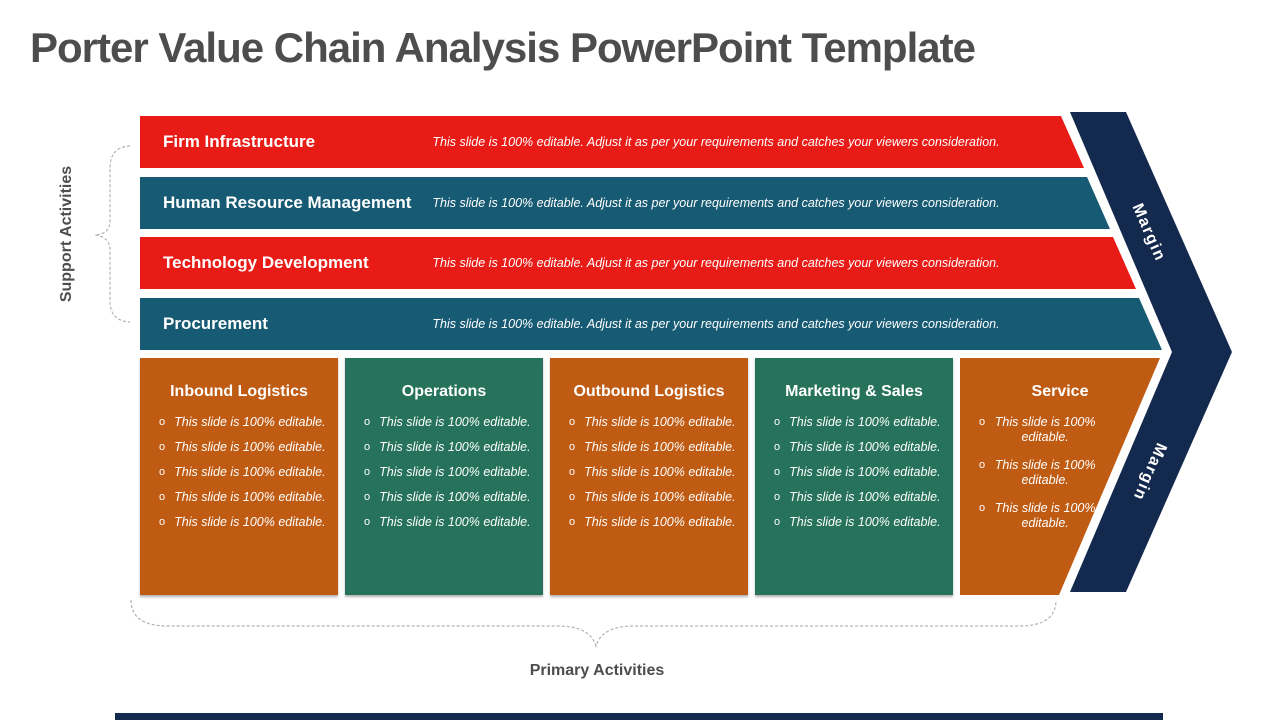  I want to click on primary-column-title: Service, so click(1060, 391).